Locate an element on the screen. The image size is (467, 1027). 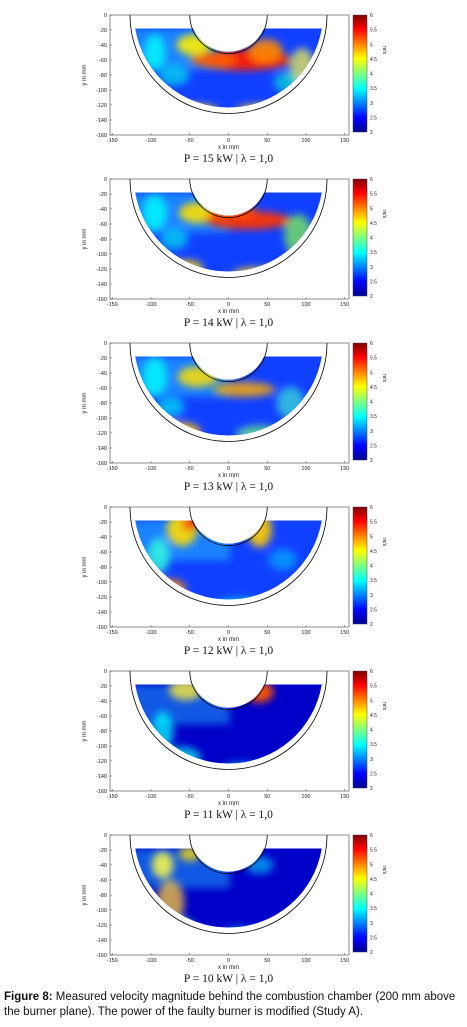
y-tick-label: -80 is located at coordinates (103, 896).